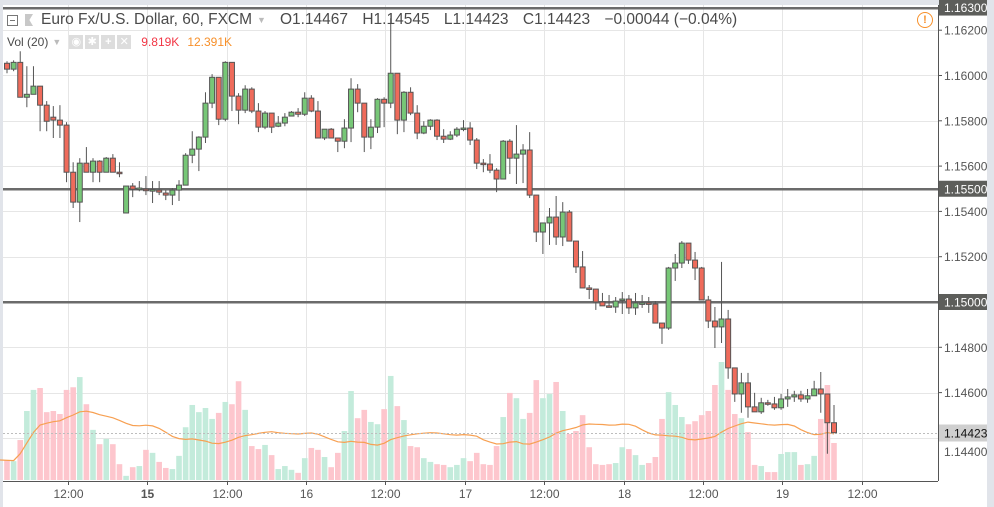 This screenshot has height=507, width=994. I want to click on time-tick-label: 18, so click(625, 494).